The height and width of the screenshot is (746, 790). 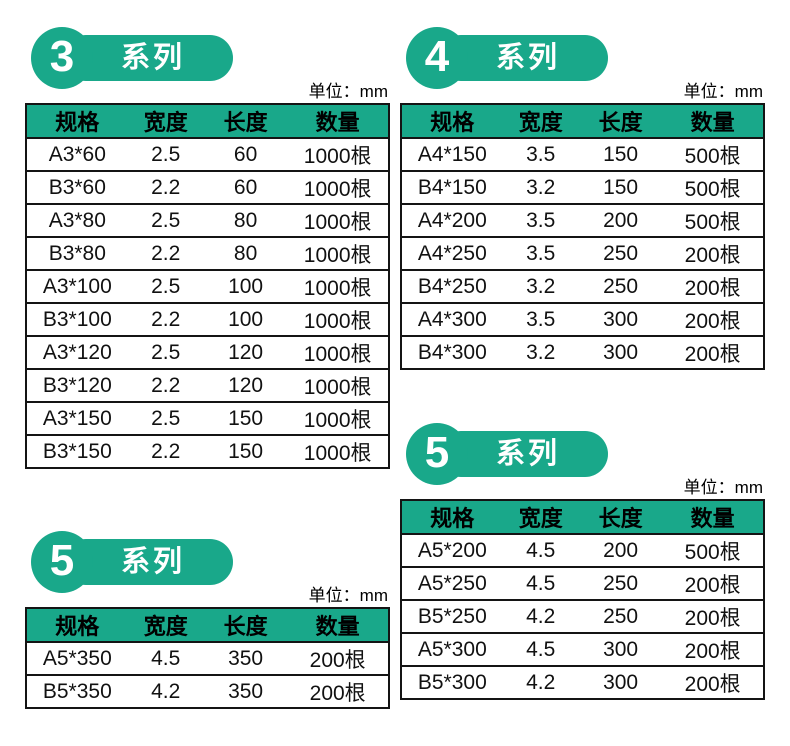 I want to click on table-cell: A3*80, so click(x=76, y=220).